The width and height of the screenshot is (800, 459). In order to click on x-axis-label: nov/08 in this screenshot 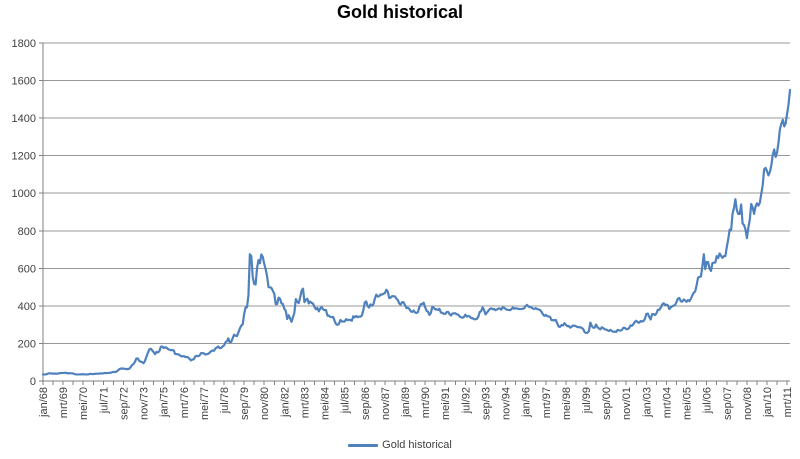, I will do `click(748, 403)`.